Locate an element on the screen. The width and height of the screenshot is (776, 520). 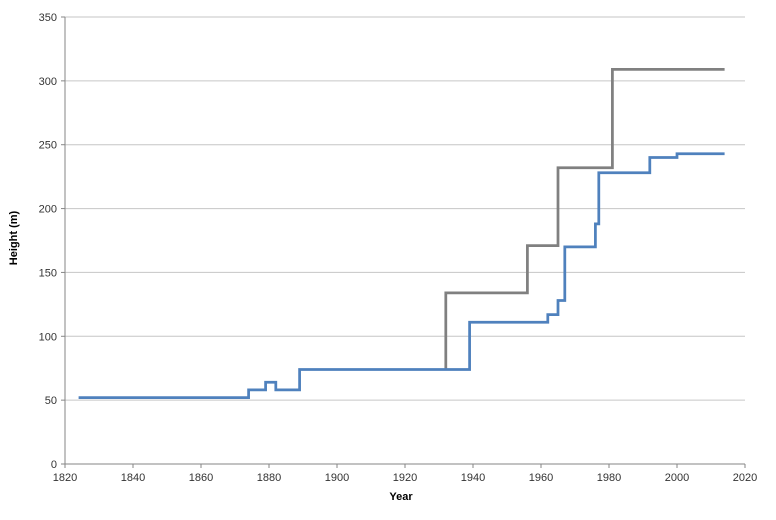
x-tick-label: 1940 is located at coordinates (473, 478).